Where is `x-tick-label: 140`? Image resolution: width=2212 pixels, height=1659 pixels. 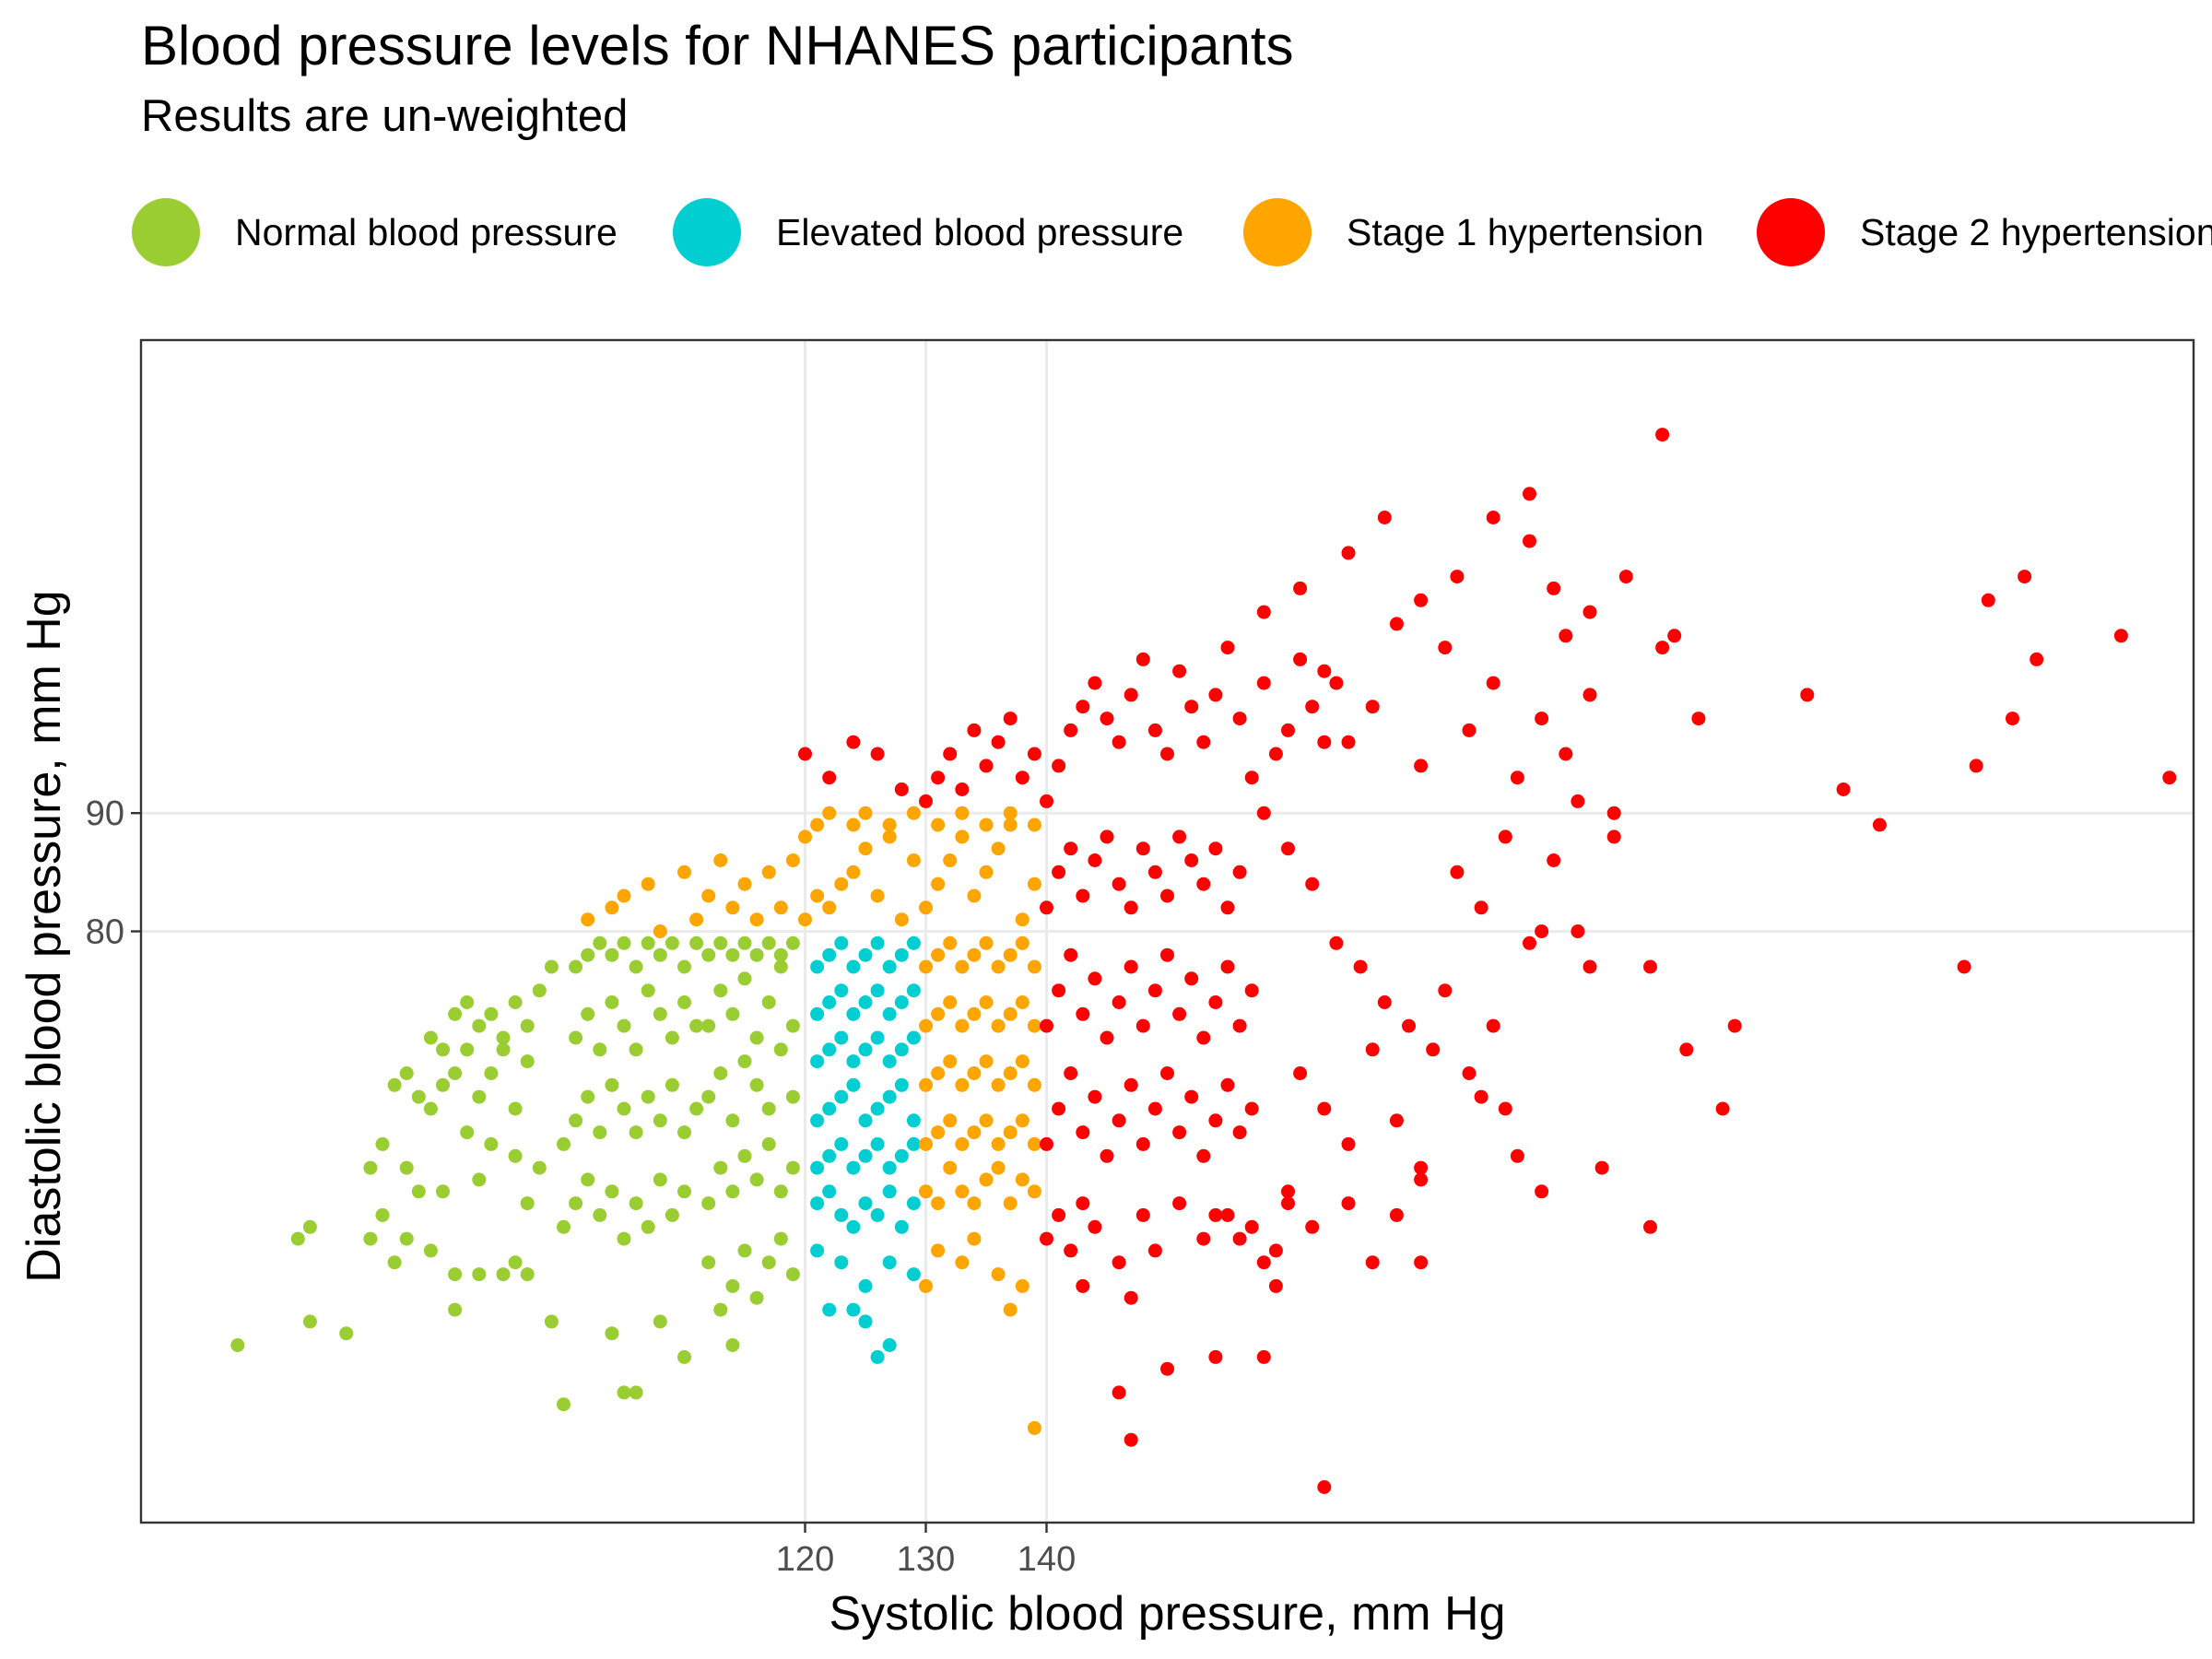 x-tick-label: 140 is located at coordinates (1047, 1559).